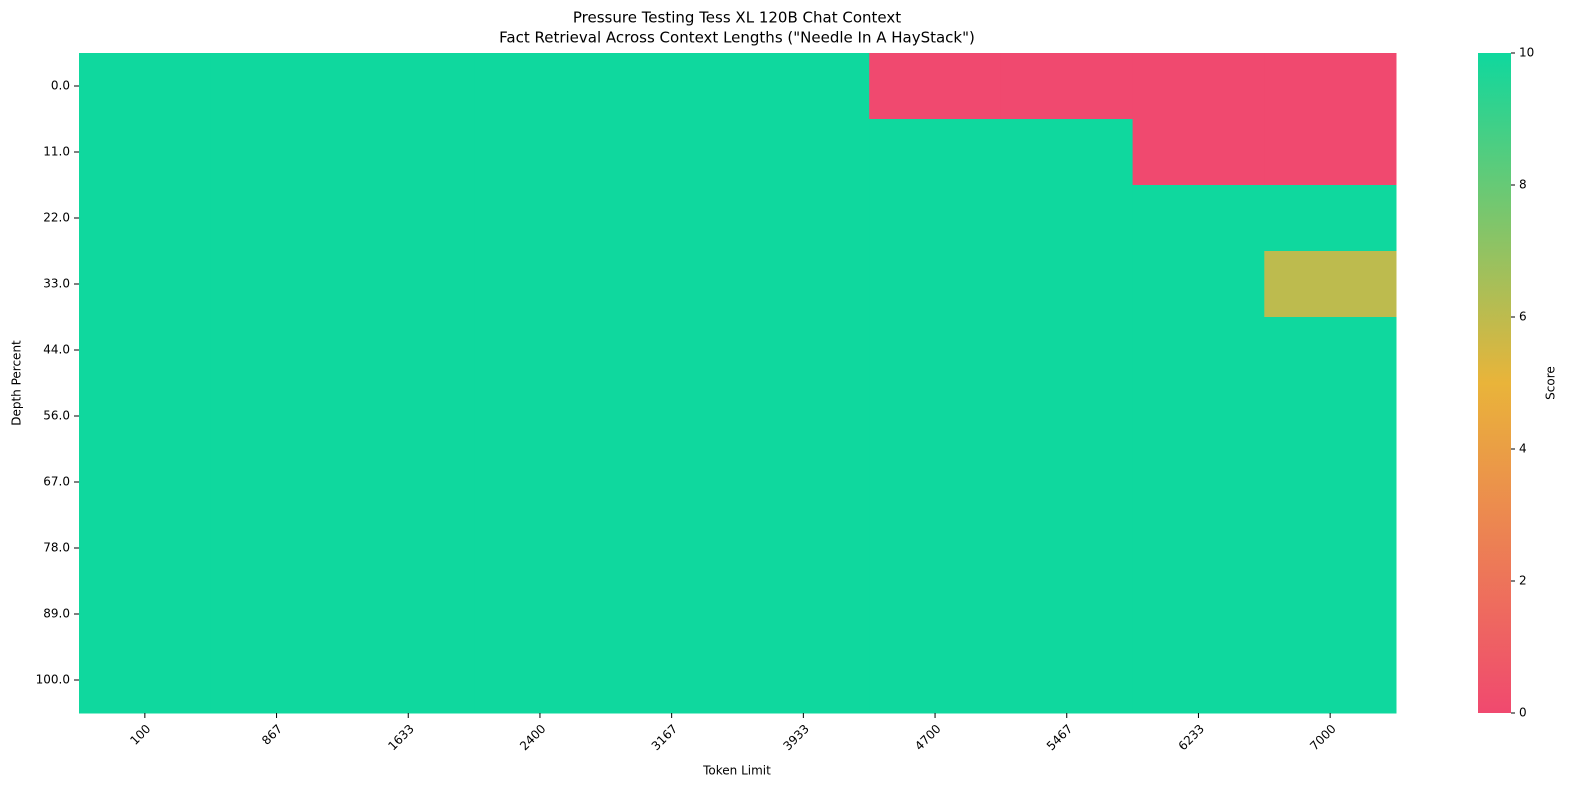  Describe the element at coordinates (1322, 737) in the screenshot. I see `x-tick-label: 7000` at that location.